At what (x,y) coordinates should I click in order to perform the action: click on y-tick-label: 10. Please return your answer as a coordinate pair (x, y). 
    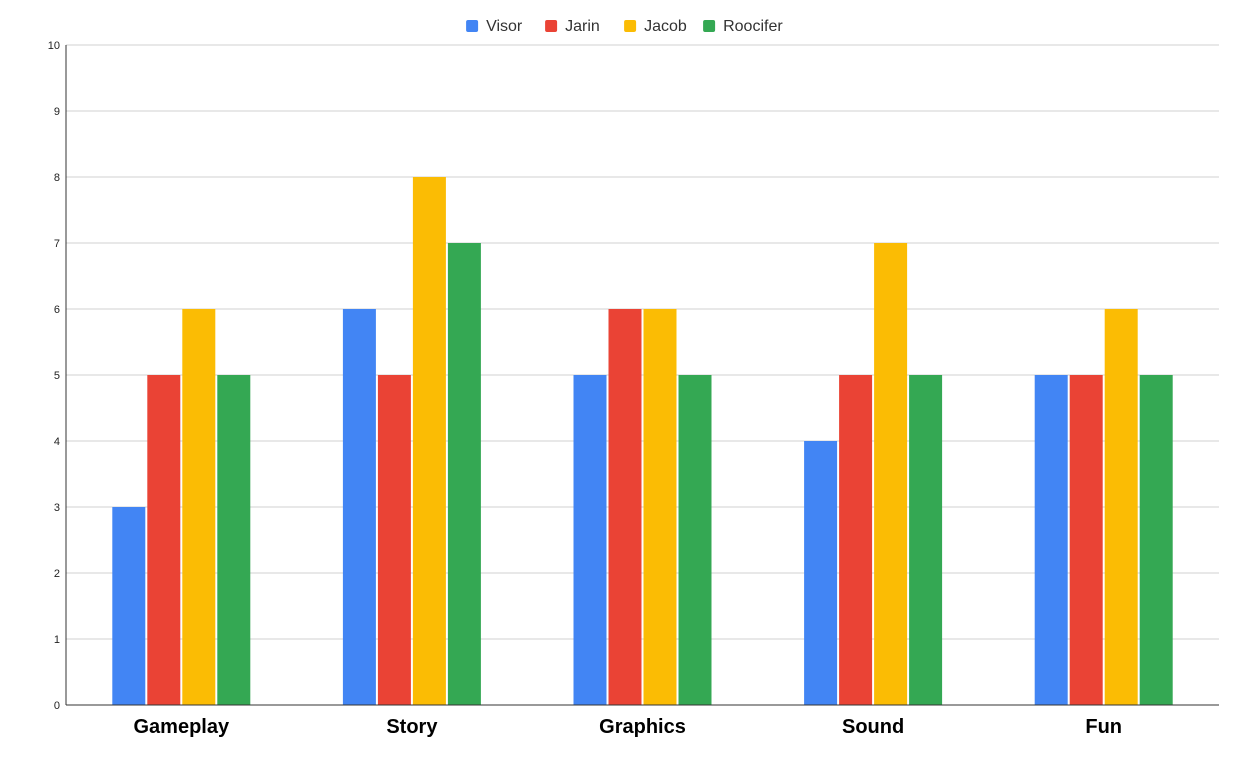
    Looking at the image, I should click on (54, 46).